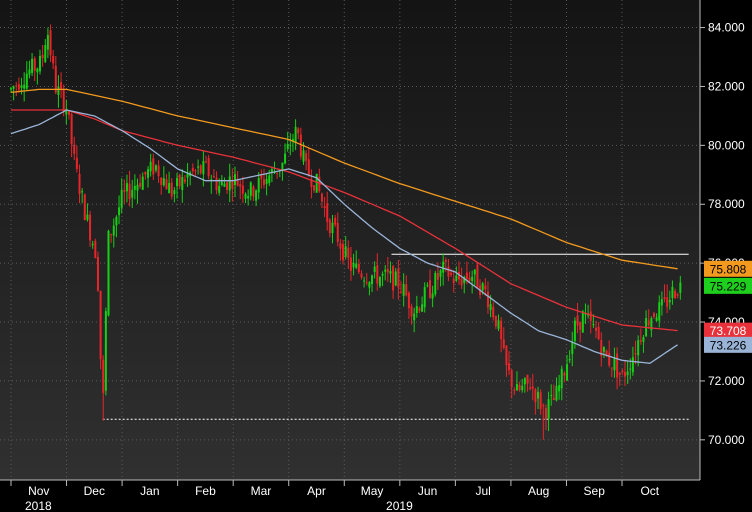 The image size is (752, 512). Describe the element at coordinates (205, 491) in the screenshot. I see `x-tick-label: Feb` at that location.